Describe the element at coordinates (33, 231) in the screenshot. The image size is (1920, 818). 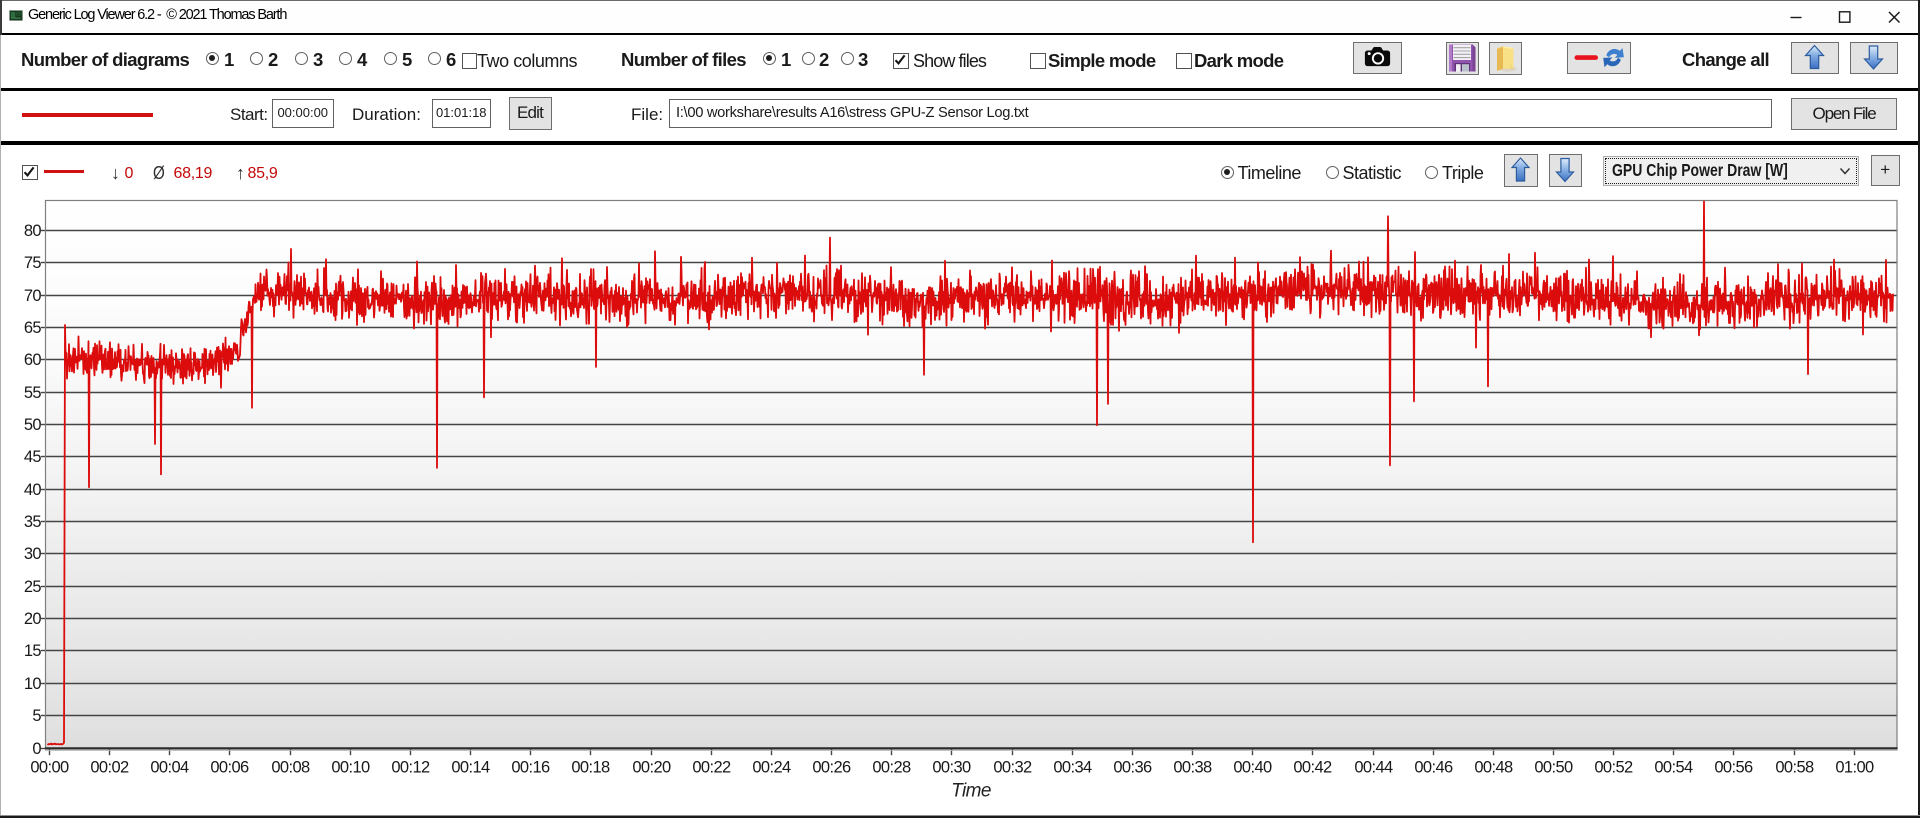
I see `svg-text: 80` at that location.